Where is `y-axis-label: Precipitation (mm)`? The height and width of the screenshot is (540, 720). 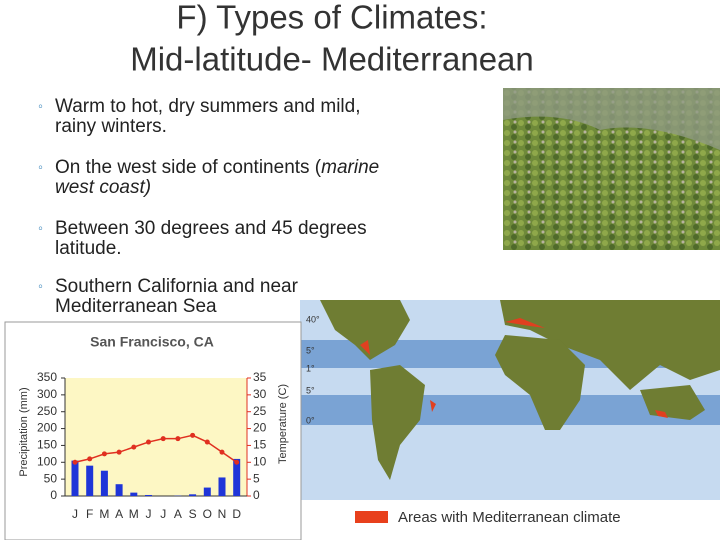
y-axis-label: Precipitation (mm) is located at coordinates (24, 431).